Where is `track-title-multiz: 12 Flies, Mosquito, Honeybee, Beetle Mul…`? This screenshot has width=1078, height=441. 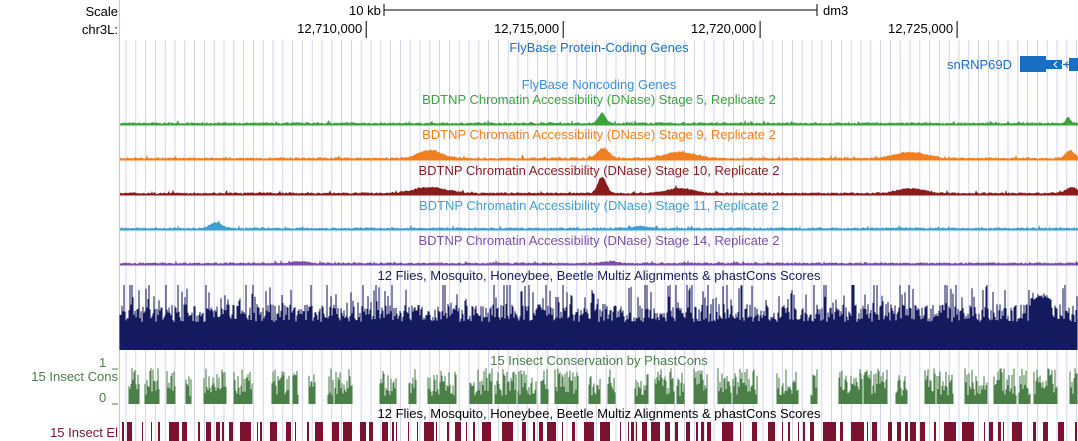 track-title-multiz: 12 Flies, Mosquito, Honeybee, Beetle Mul… is located at coordinates (599, 275).